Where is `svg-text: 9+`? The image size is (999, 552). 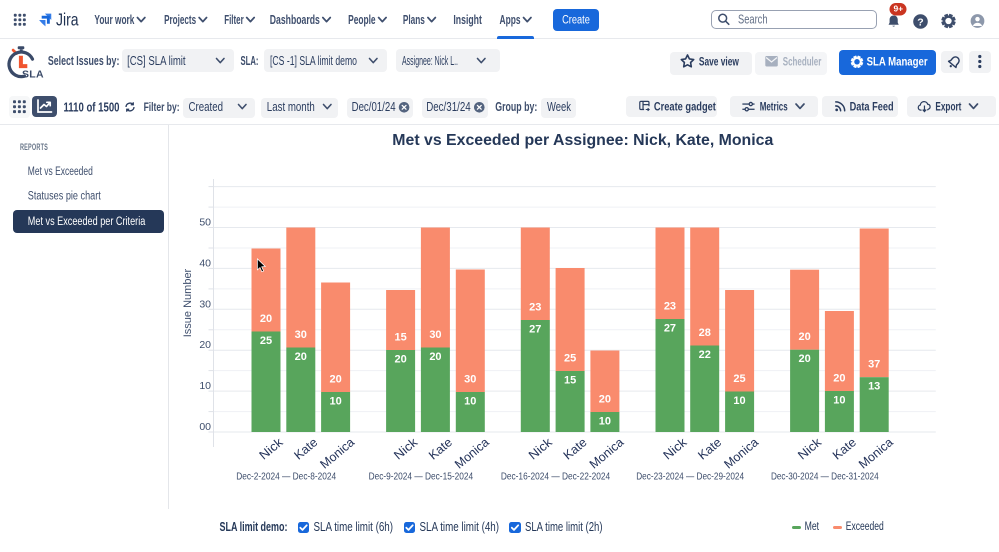
svg-text: 9+ is located at coordinates (898, 9).